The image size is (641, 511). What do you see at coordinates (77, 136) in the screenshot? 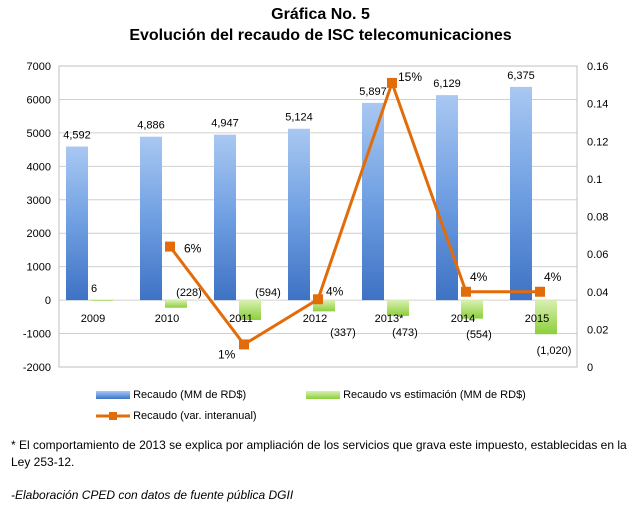
I see `label-recaudo: 4,592` at bounding box center [77, 136].